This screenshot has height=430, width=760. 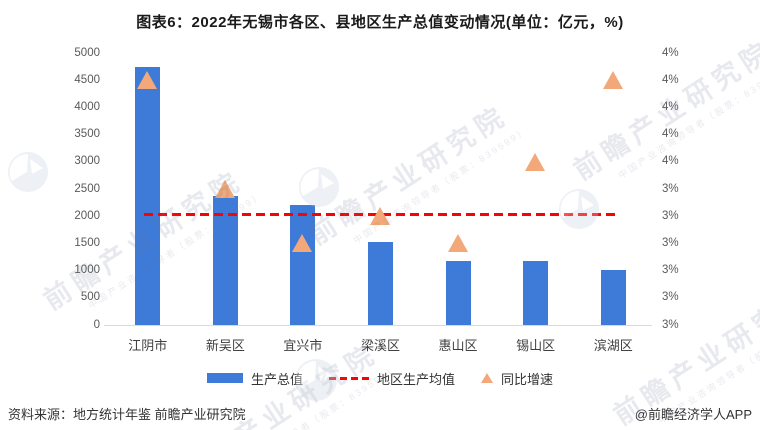 I want to click on left-axis-tick-label: 3500, so click(x=87, y=134).